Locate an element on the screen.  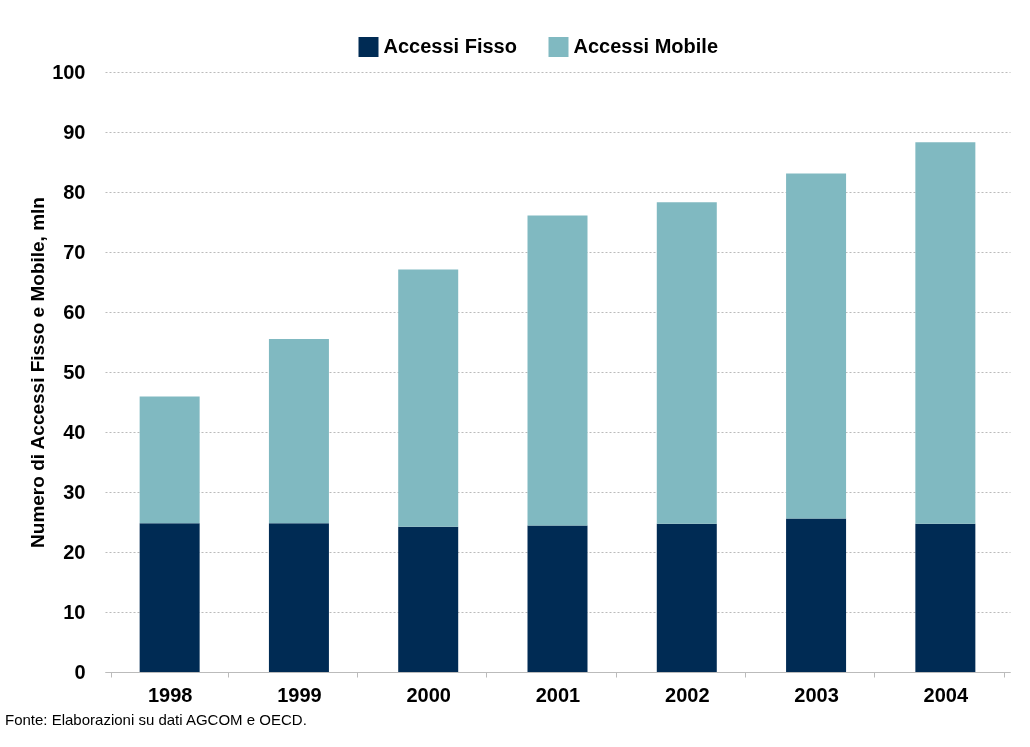
y-axis-title: Numero di Accessi Fisso e Mobile, mln is located at coordinates (38, 372).